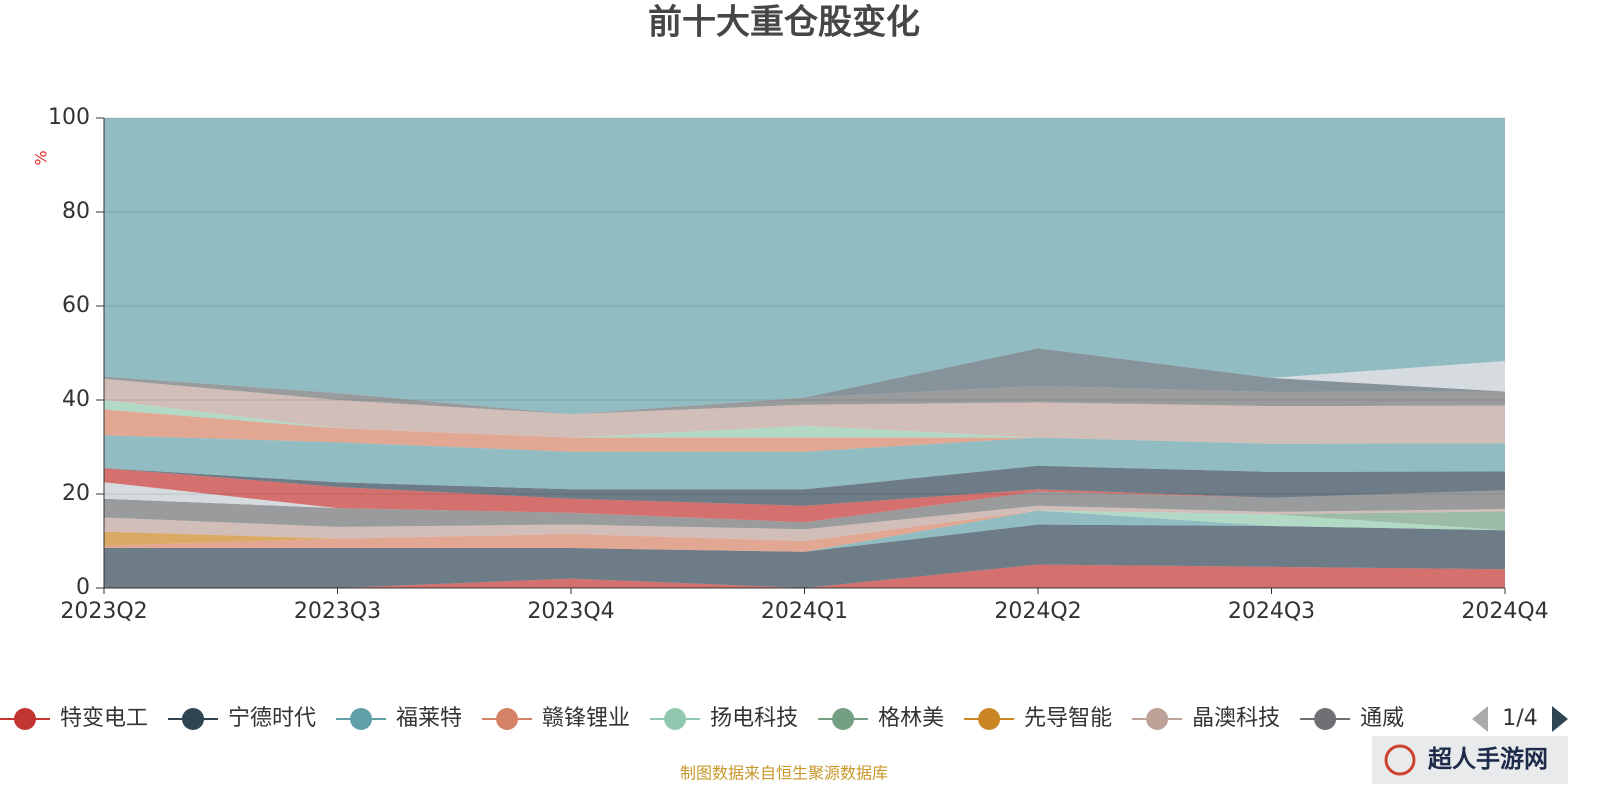 Image resolution: width=1600 pixels, height=800 pixels. I want to click on y-tick-label: 80, so click(76, 211).